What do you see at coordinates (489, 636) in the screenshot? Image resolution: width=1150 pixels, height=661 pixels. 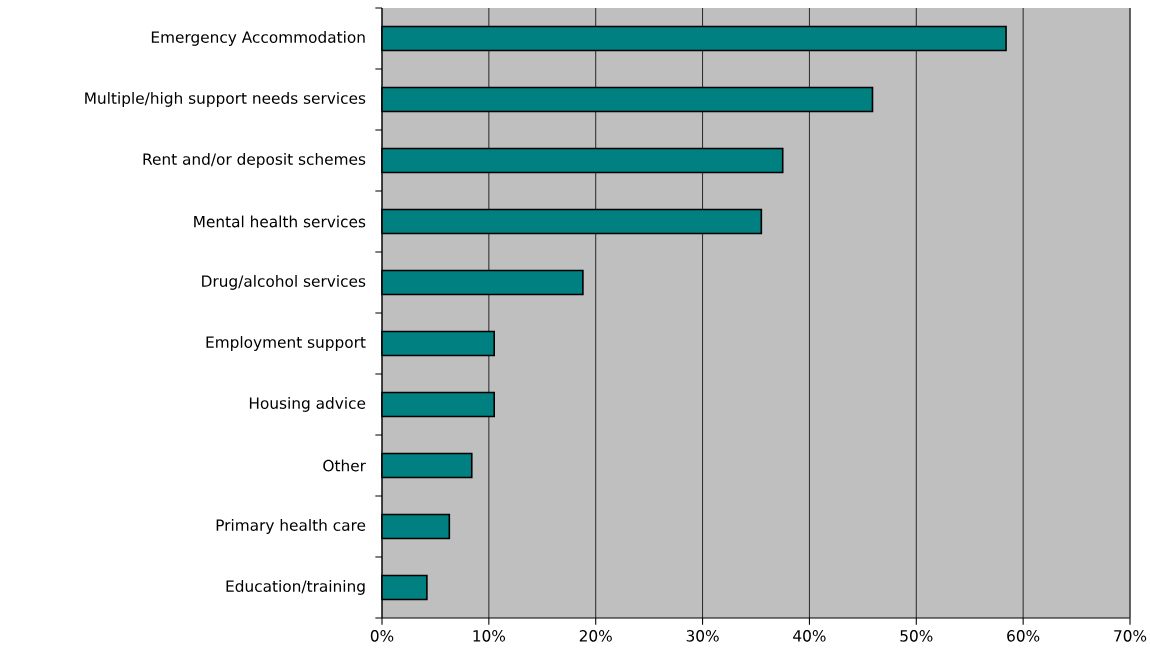 I see `x-tick-label: 10%` at bounding box center [489, 636].